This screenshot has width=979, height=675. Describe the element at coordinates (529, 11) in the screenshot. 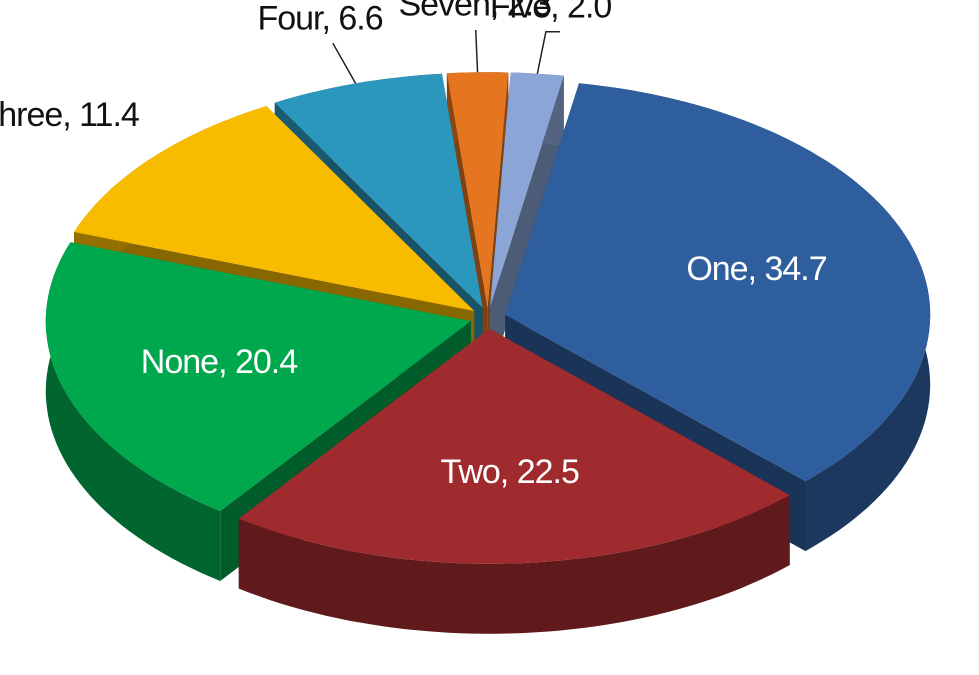

I see `label-value: 2.3` at that location.